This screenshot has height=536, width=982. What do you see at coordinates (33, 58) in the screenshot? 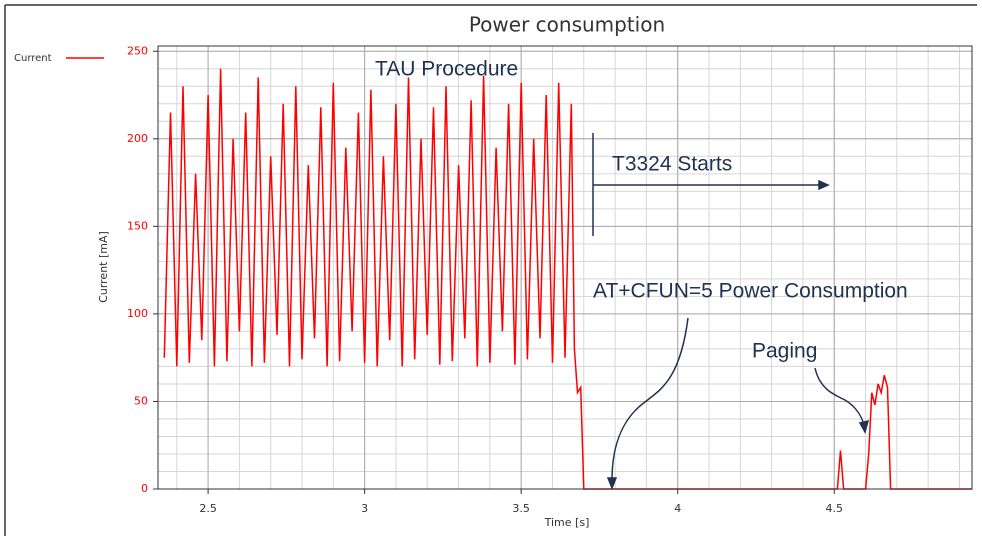
I see `legend-label: Current` at bounding box center [33, 58].